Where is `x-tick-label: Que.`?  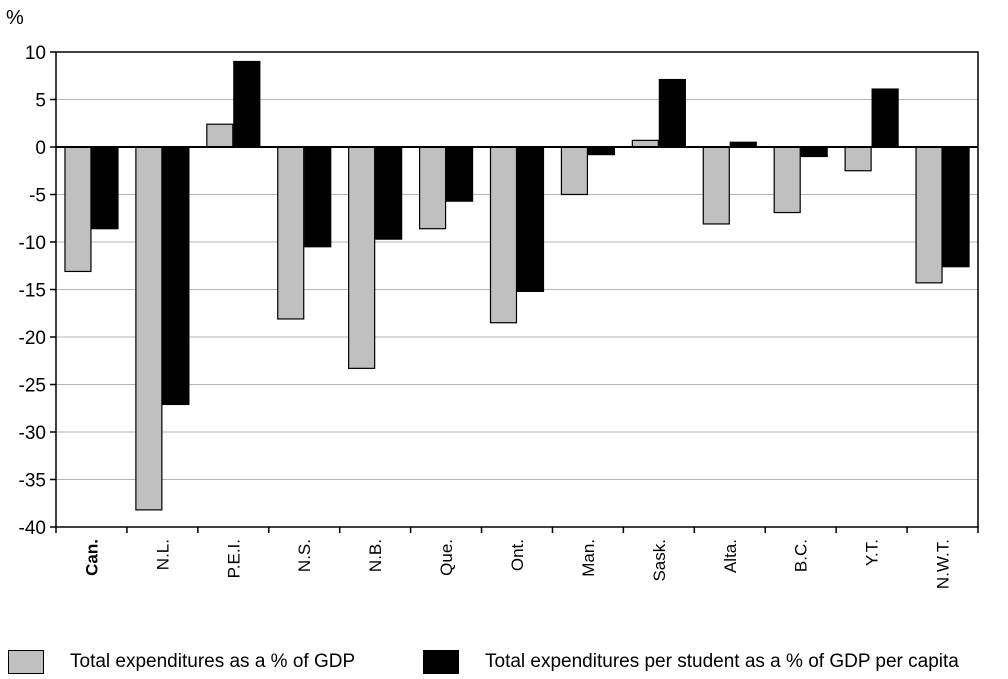
x-tick-label: Que. is located at coordinates (446, 557).